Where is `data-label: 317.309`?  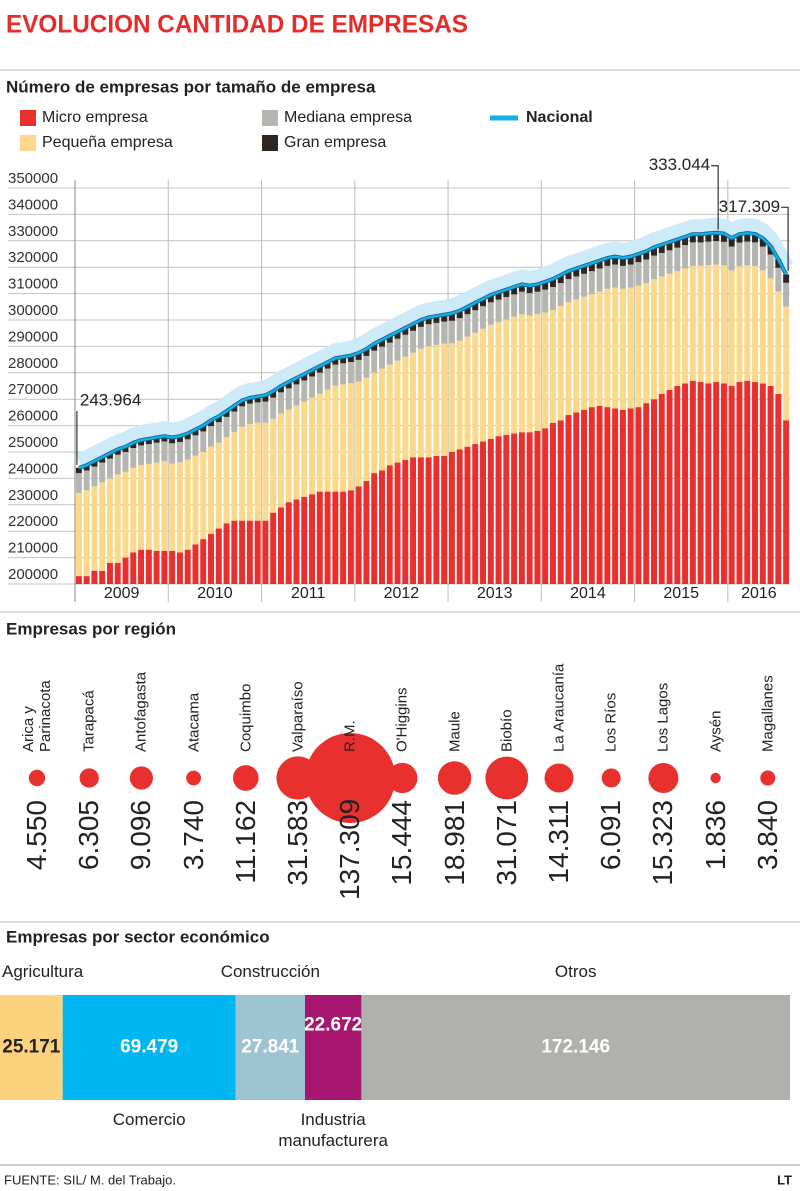 data-label: 317.309 is located at coordinates (749, 206).